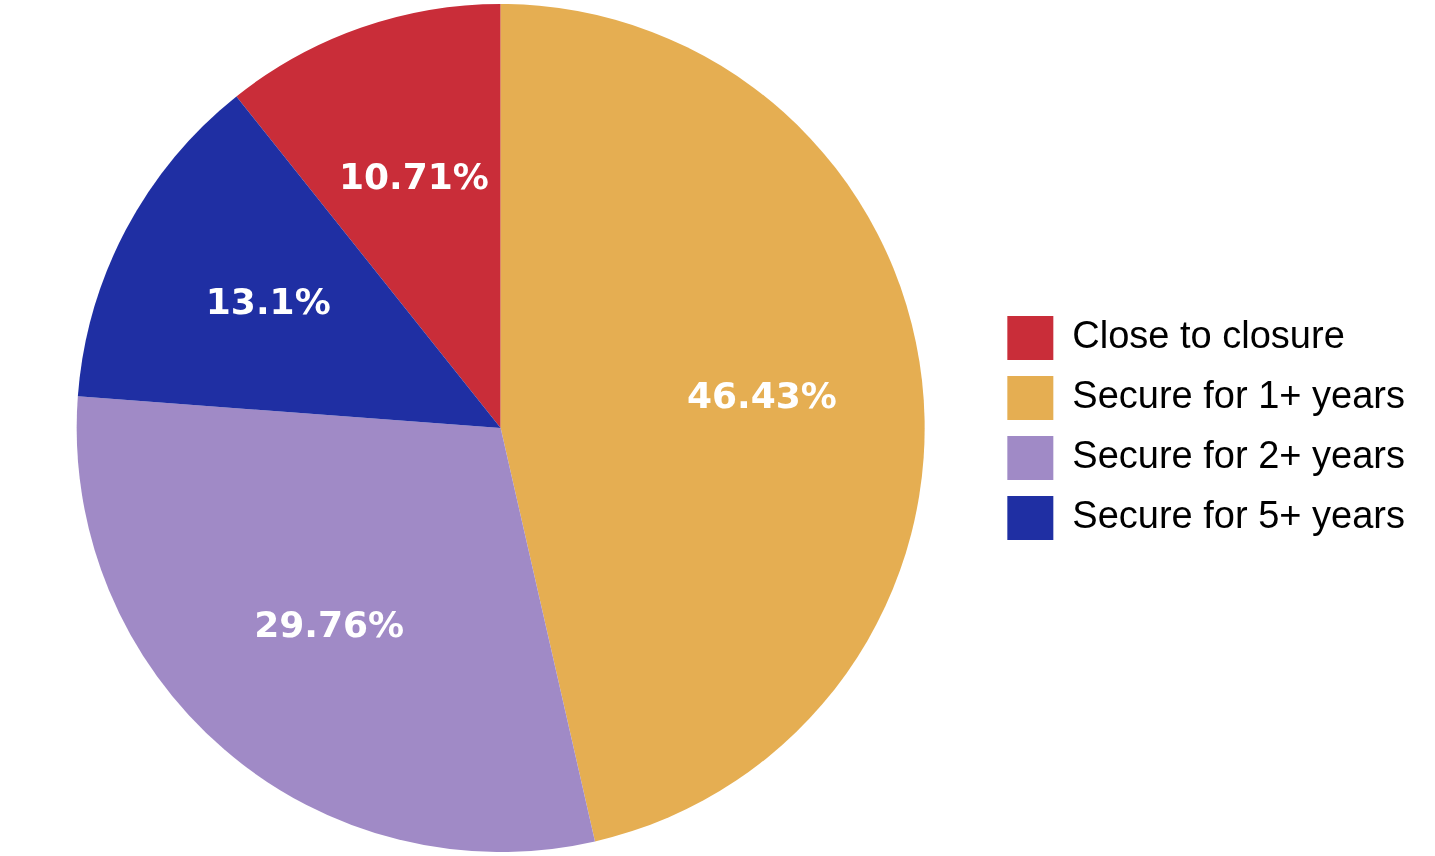 Image resolution: width=1435 pixels, height=856 pixels. I want to click on data-label: 10.71%, so click(413, 177).